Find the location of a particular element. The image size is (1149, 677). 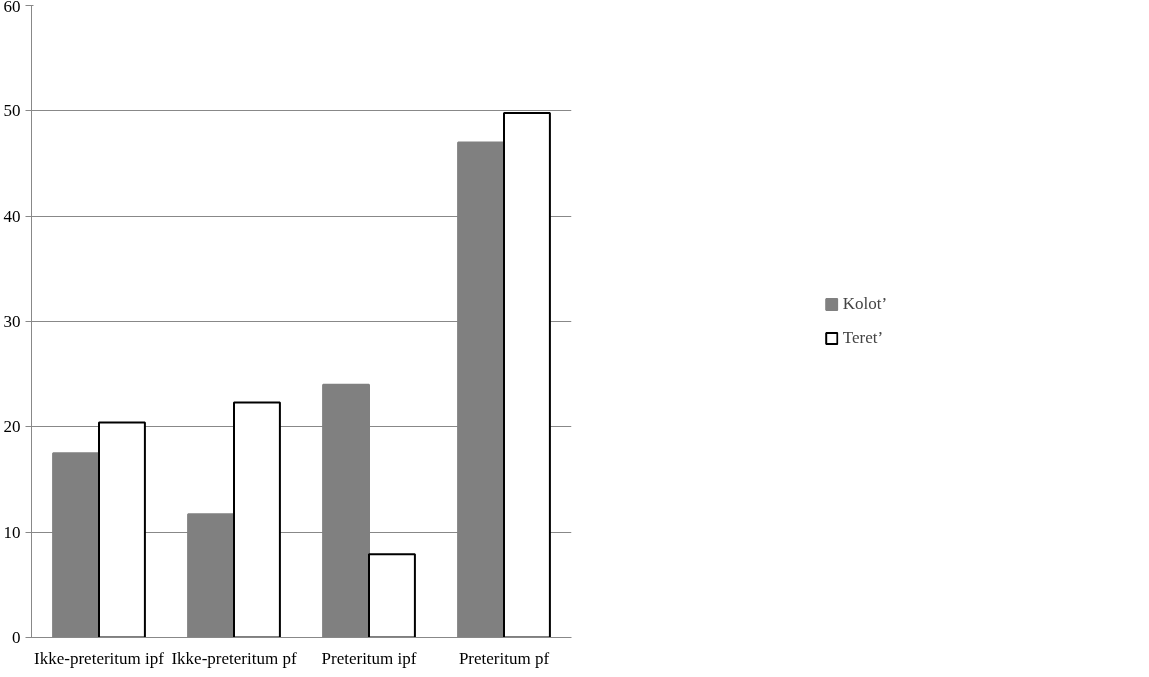

x-tick-label: Preteritum pf is located at coordinates (504, 658).